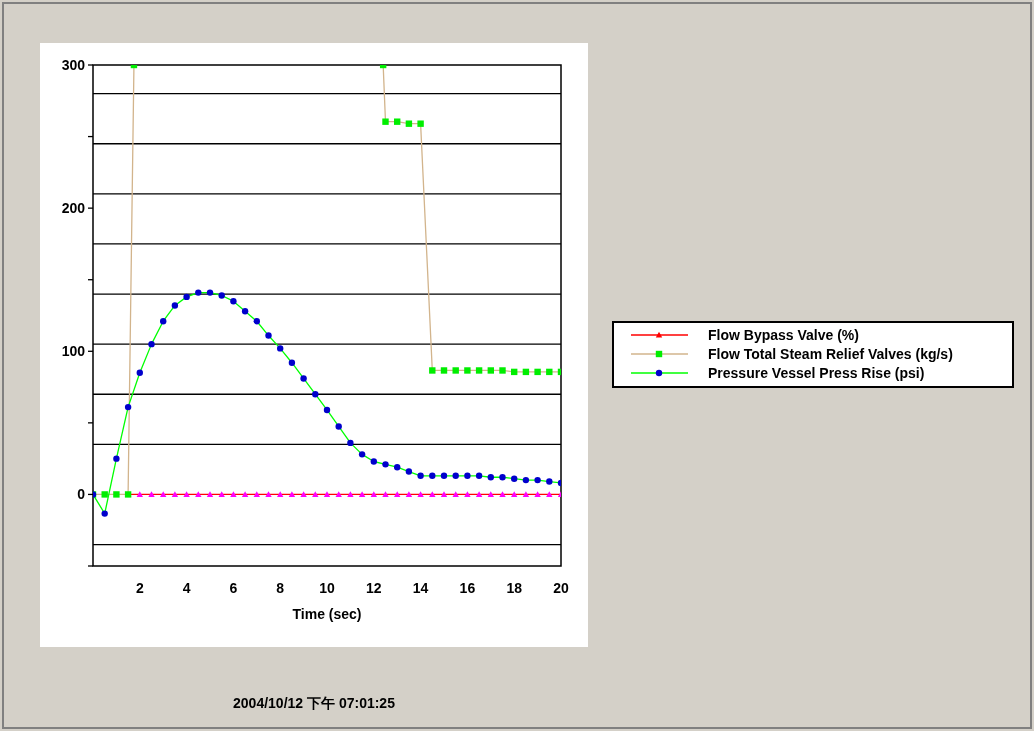  What do you see at coordinates (467, 588) in the screenshot?
I see `x-tick-label: 16` at bounding box center [467, 588].